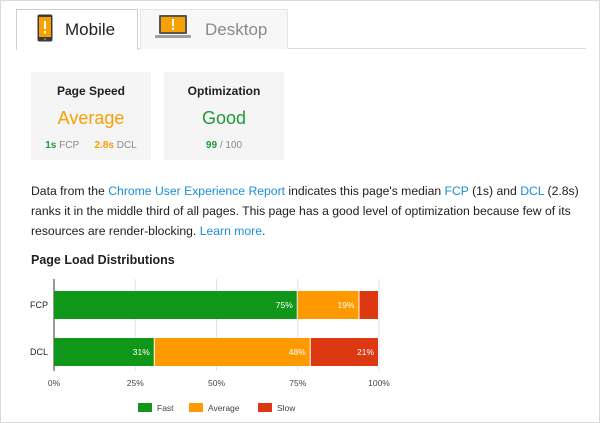 The width and height of the screenshot is (600, 423). What do you see at coordinates (365, 191) in the screenshot?
I see `description-text: indicates this page's median` at bounding box center [365, 191].